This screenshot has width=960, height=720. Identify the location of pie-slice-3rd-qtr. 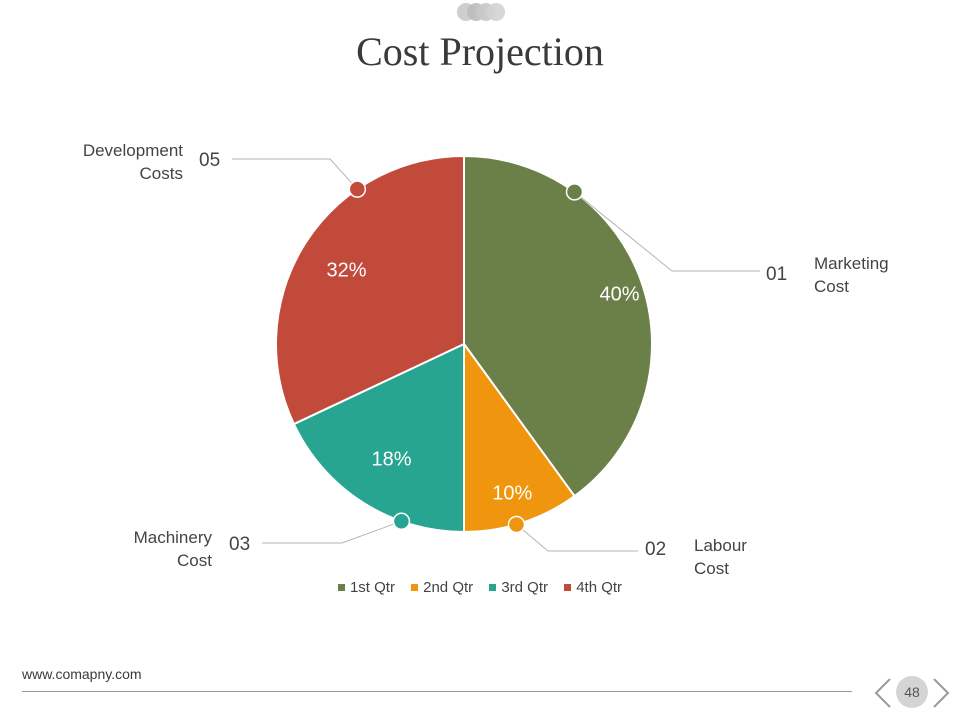
(378, 438).